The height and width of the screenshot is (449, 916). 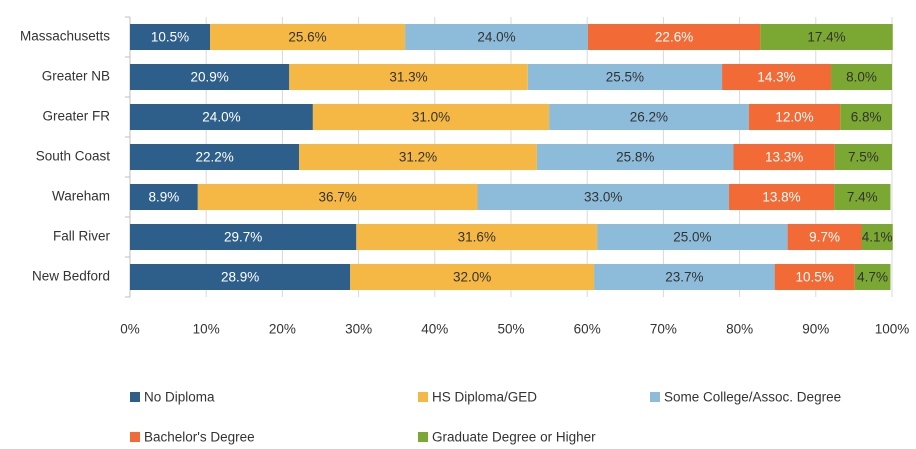 I want to click on value-label: 14.3%, so click(x=776, y=77).